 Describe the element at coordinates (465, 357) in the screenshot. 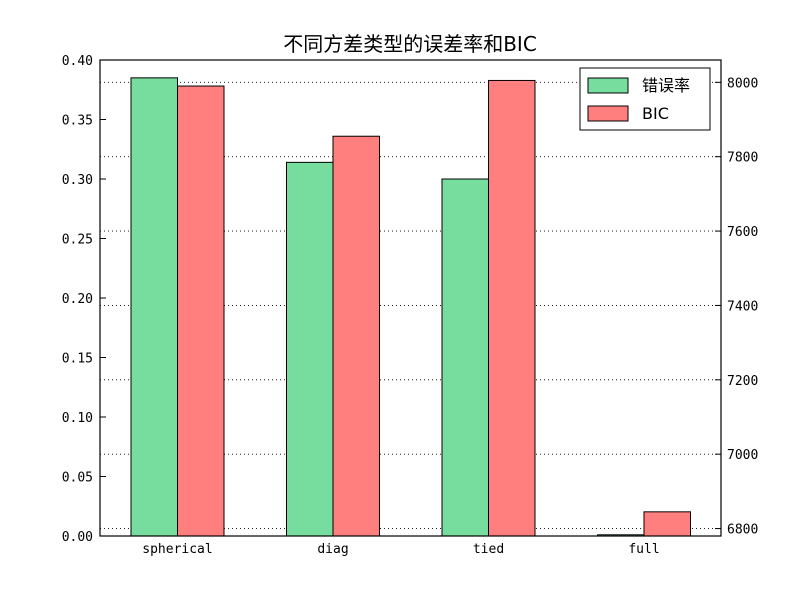

I see `bar-error-rate-tied` at that location.